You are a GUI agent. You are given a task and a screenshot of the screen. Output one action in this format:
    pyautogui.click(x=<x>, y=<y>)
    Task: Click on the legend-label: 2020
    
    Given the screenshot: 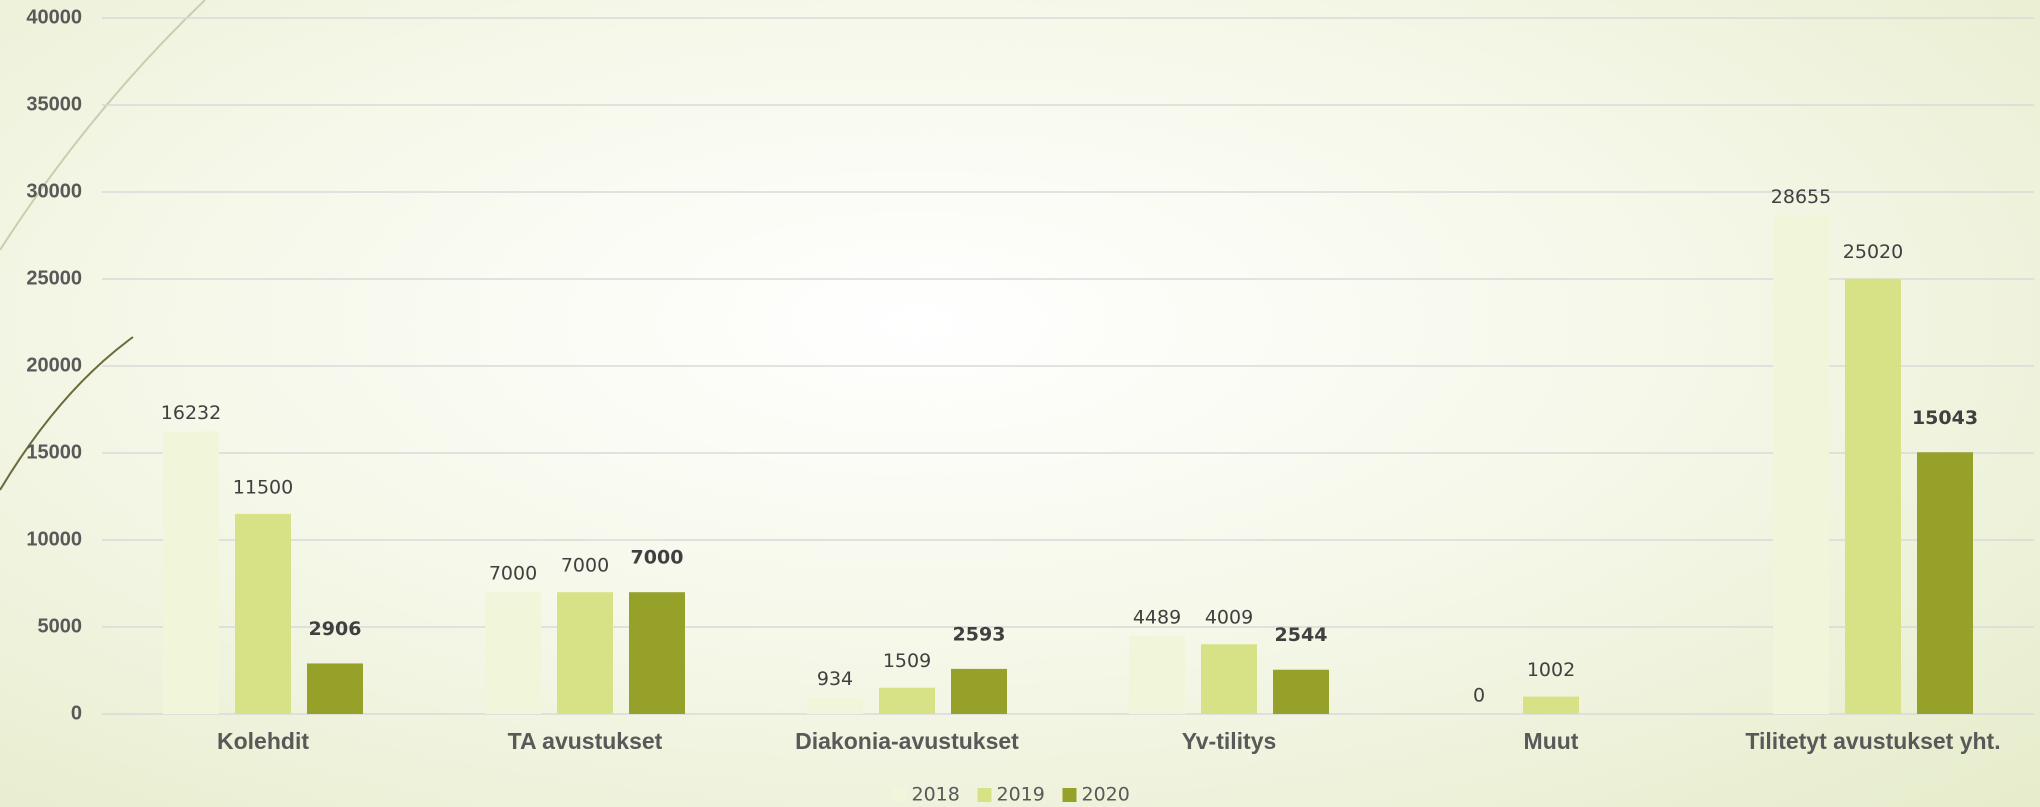 What is the action you would take?
    pyautogui.click(x=1106, y=795)
    